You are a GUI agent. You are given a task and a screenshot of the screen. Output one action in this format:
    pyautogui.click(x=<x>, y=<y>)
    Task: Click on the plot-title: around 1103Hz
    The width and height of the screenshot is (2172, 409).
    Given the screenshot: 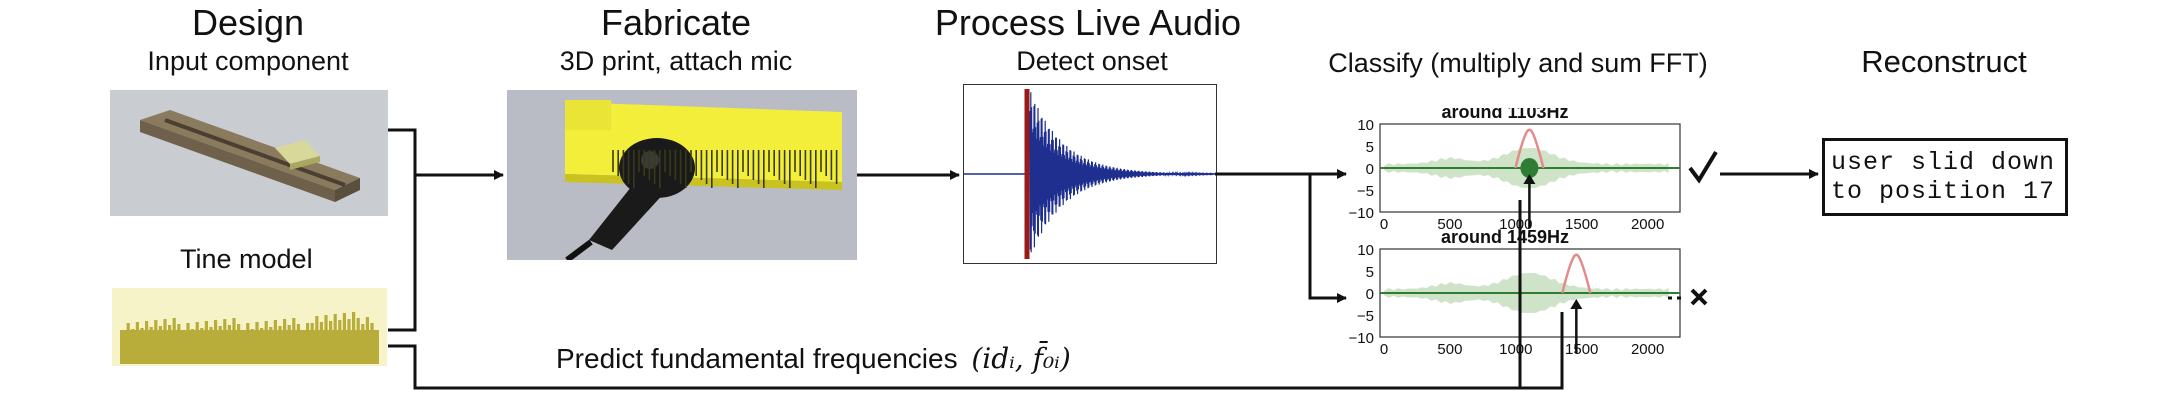 What is the action you would take?
    pyautogui.click(x=1504, y=115)
    